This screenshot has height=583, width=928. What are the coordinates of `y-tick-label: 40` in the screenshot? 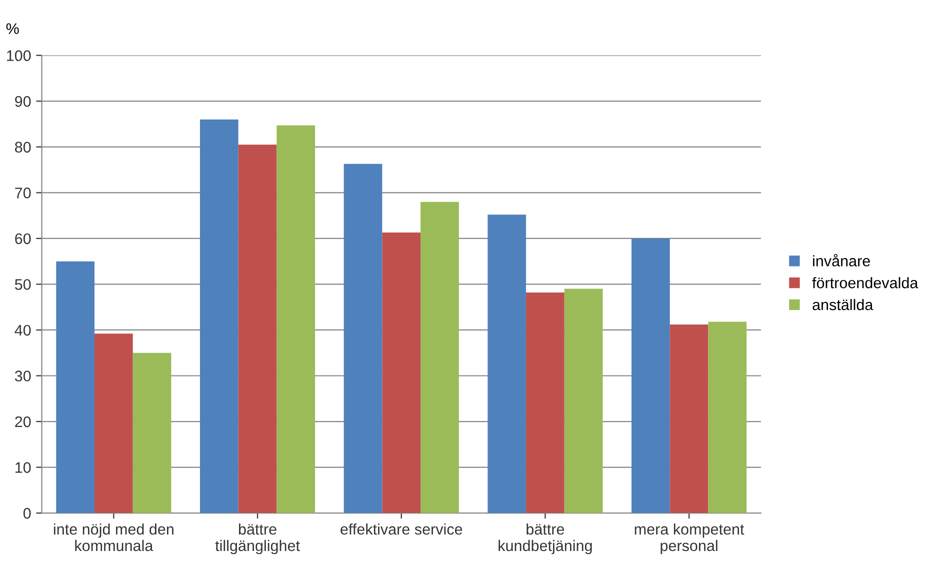 It's located at (22, 330).